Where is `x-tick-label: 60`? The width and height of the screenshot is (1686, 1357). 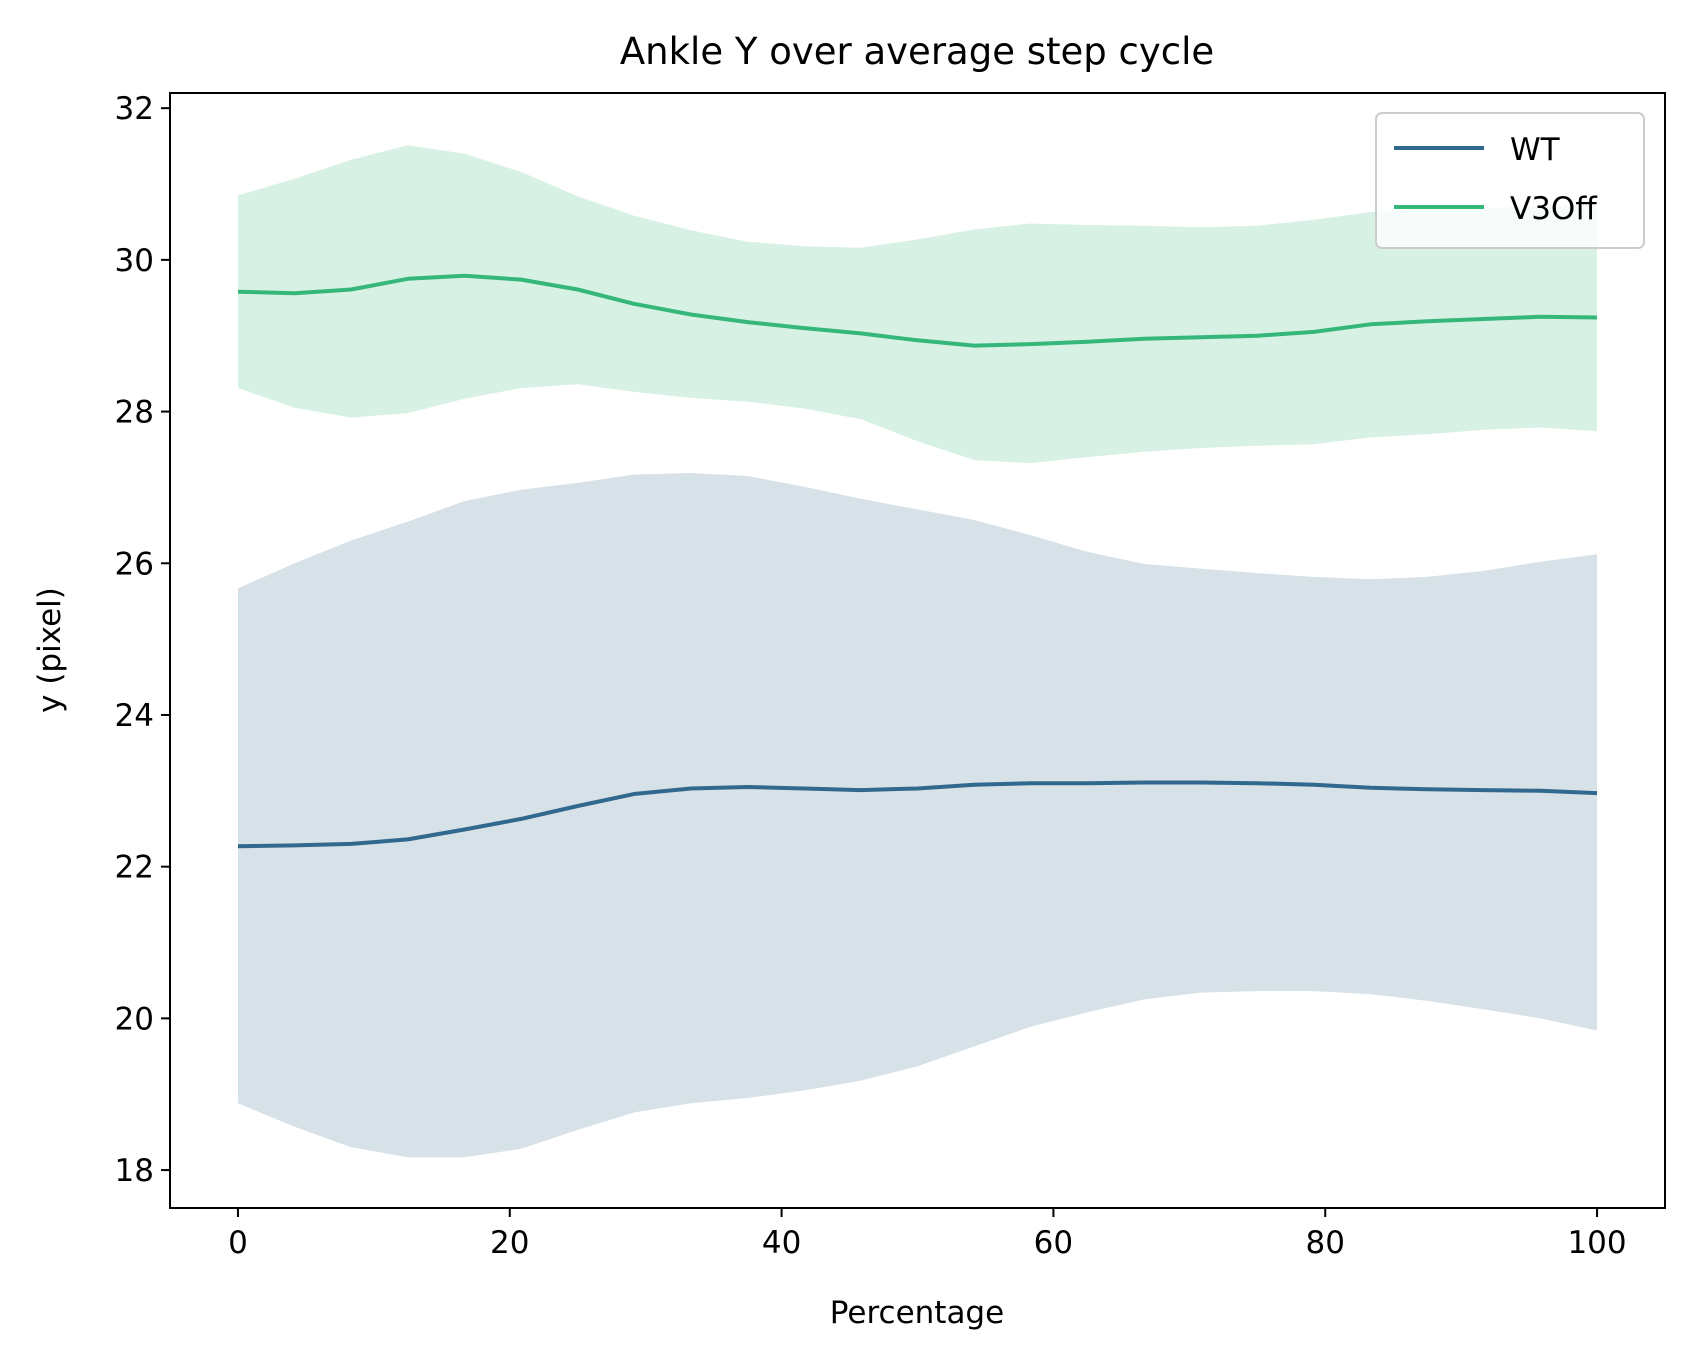 x-tick-label: 60 is located at coordinates (1053, 1243).